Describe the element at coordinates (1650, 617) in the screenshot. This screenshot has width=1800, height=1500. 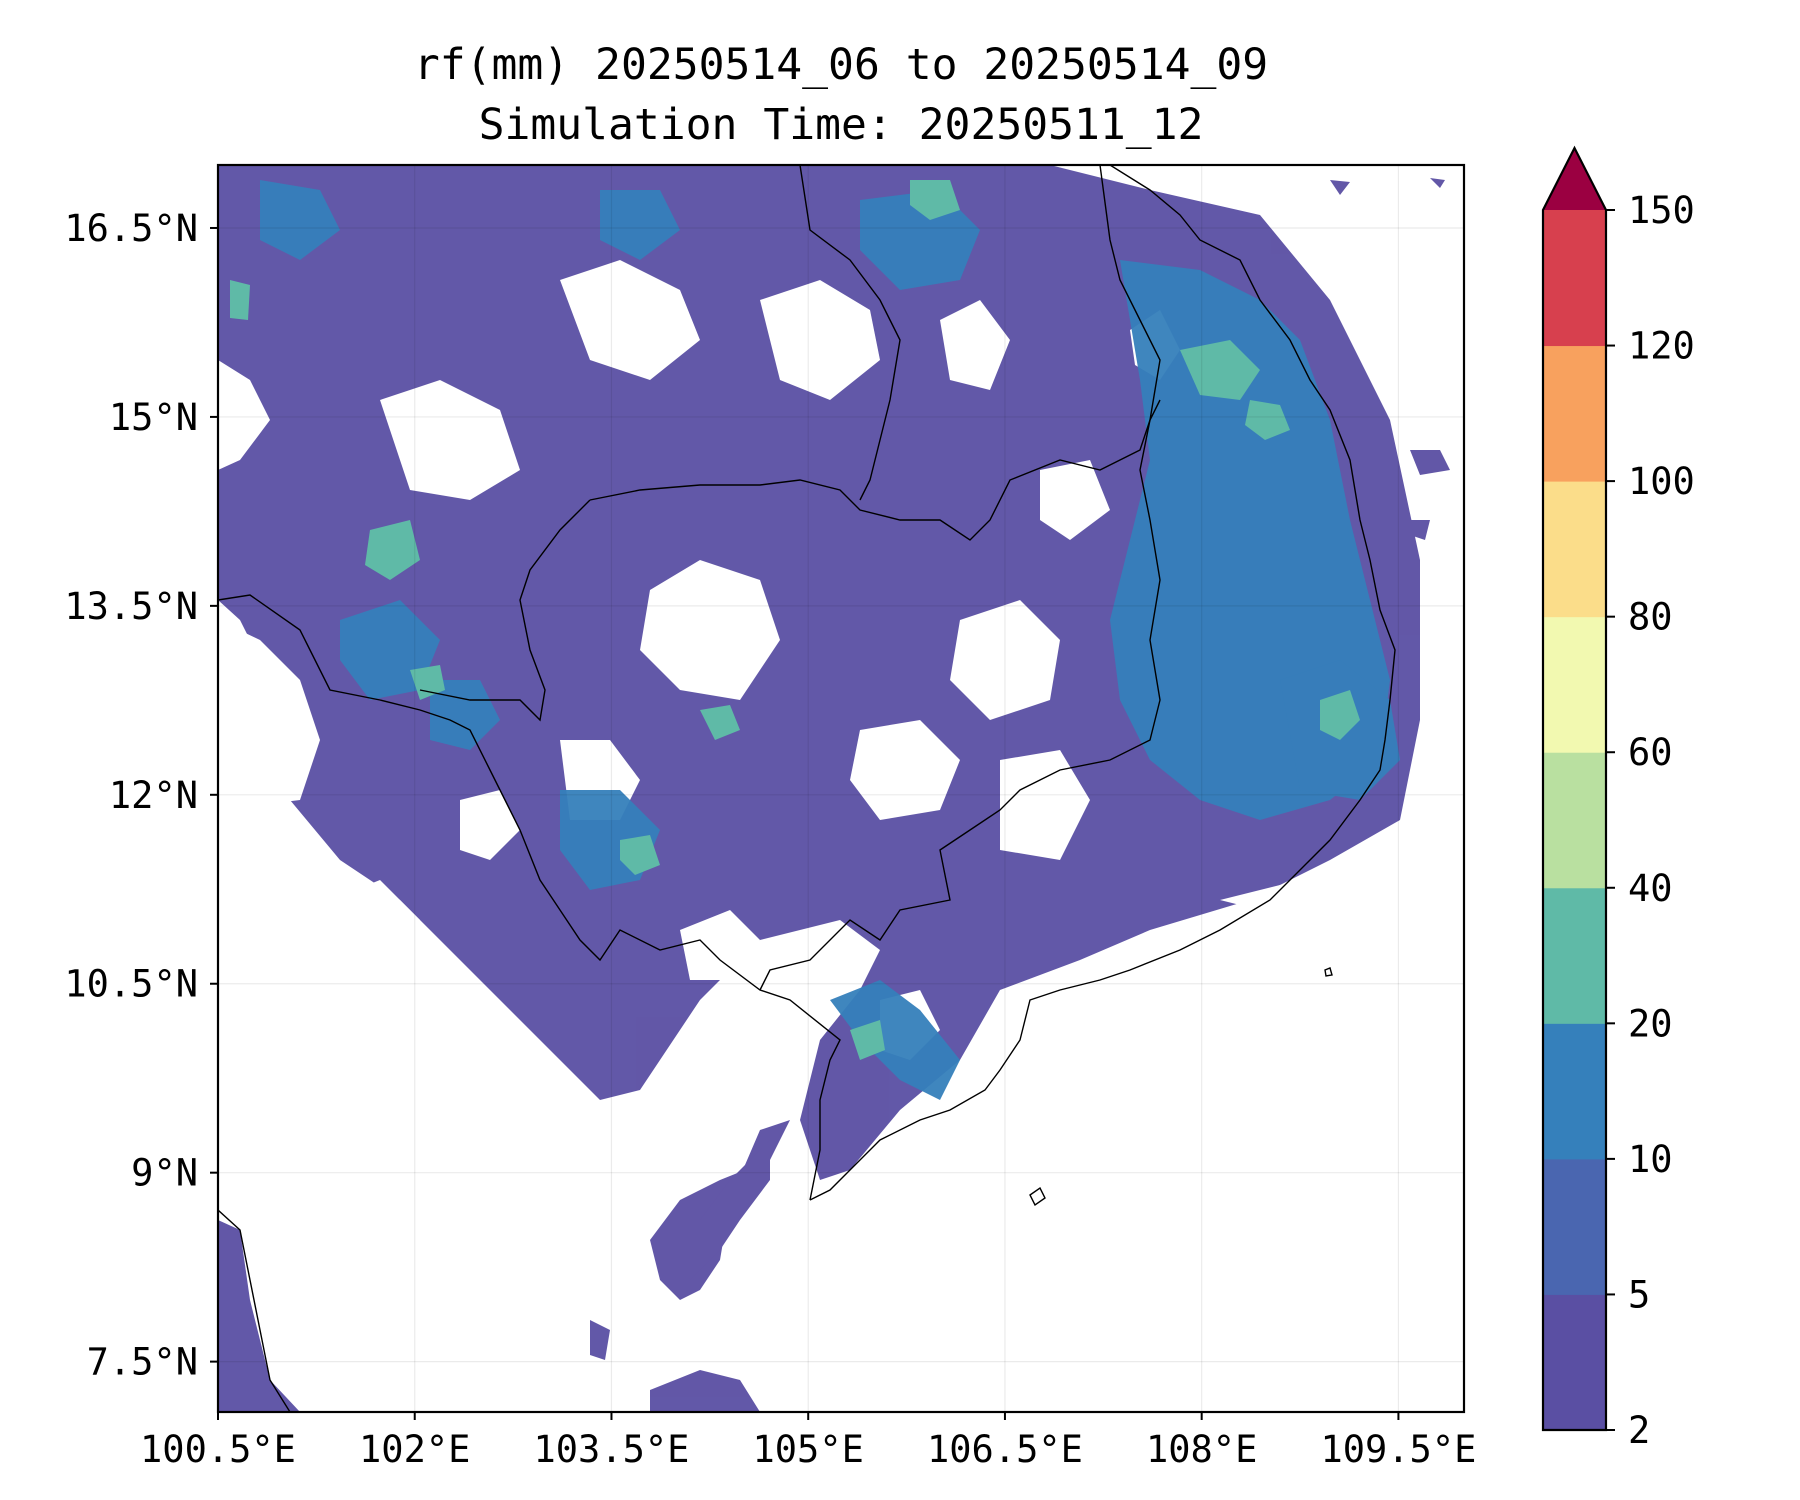
I see `colorbar-tick-label: 80` at that location.